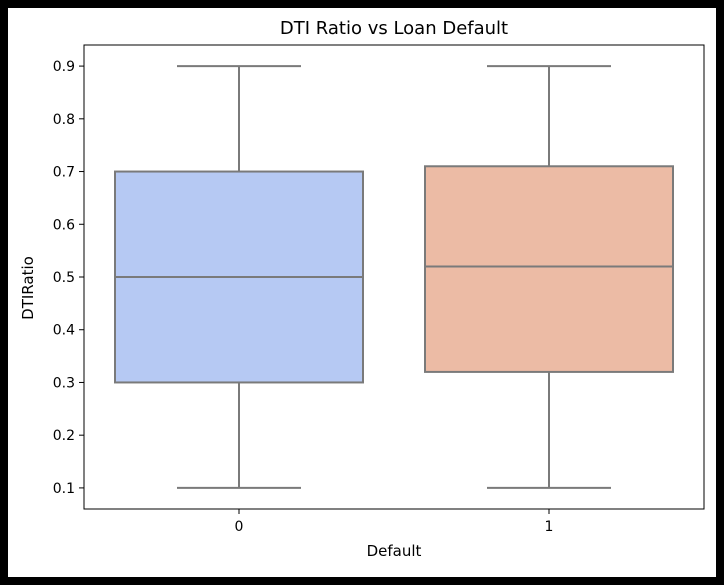 This screenshot has width=724, height=585. What do you see at coordinates (394, 28) in the screenshot?
I see `chart-title: DTI Ratio vs Loan Default` at bounding box center [394, 28].